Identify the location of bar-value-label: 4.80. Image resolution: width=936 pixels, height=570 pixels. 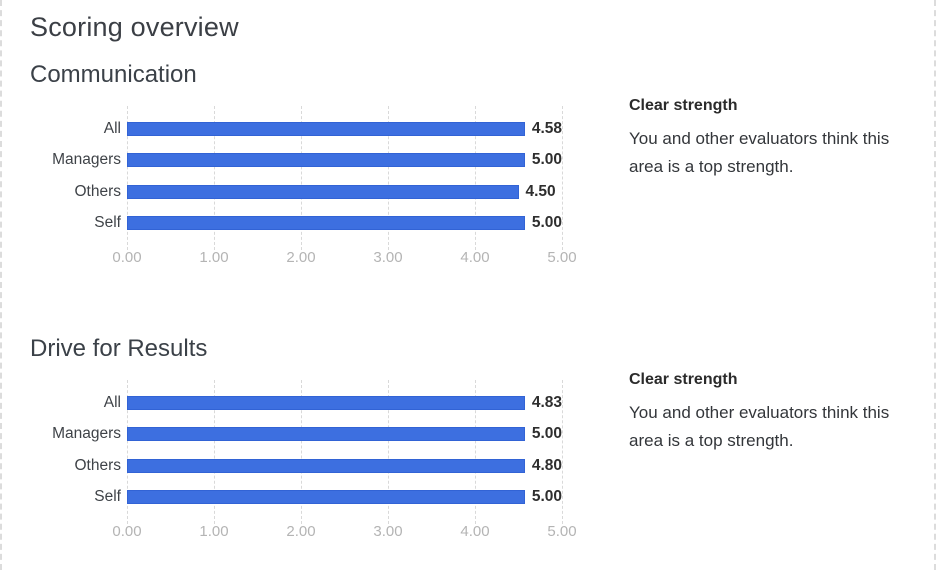
(546, 465).